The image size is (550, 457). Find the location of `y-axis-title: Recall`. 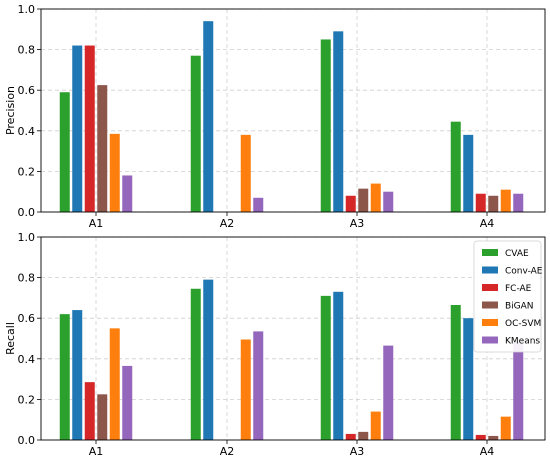

y-axis-title: Recall is located at coordinates (10, 338).